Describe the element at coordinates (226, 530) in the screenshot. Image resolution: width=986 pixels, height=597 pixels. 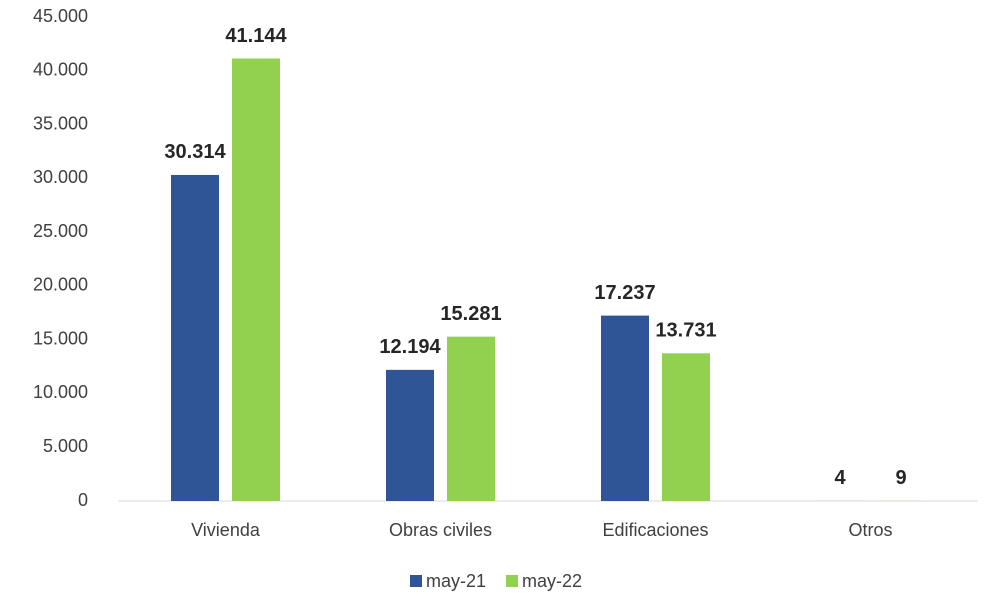
I see `x-tick-label: Vivienda` at that location.